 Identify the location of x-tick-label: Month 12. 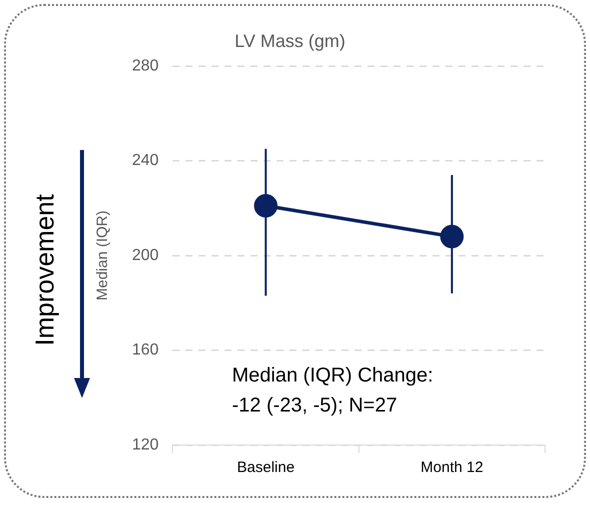
(452, 467).